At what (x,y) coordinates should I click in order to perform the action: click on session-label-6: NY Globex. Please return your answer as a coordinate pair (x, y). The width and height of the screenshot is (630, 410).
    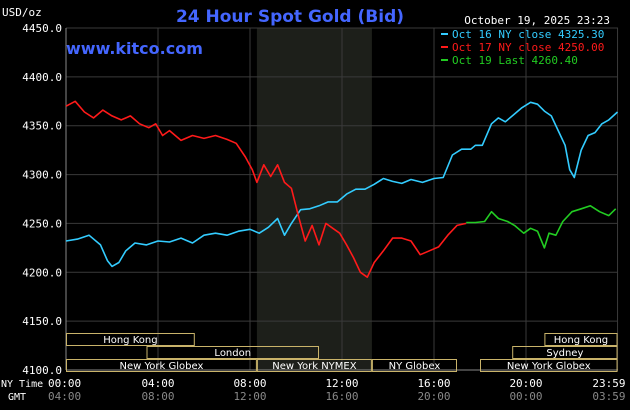
    Looking at the image, I should click on (415, 366).